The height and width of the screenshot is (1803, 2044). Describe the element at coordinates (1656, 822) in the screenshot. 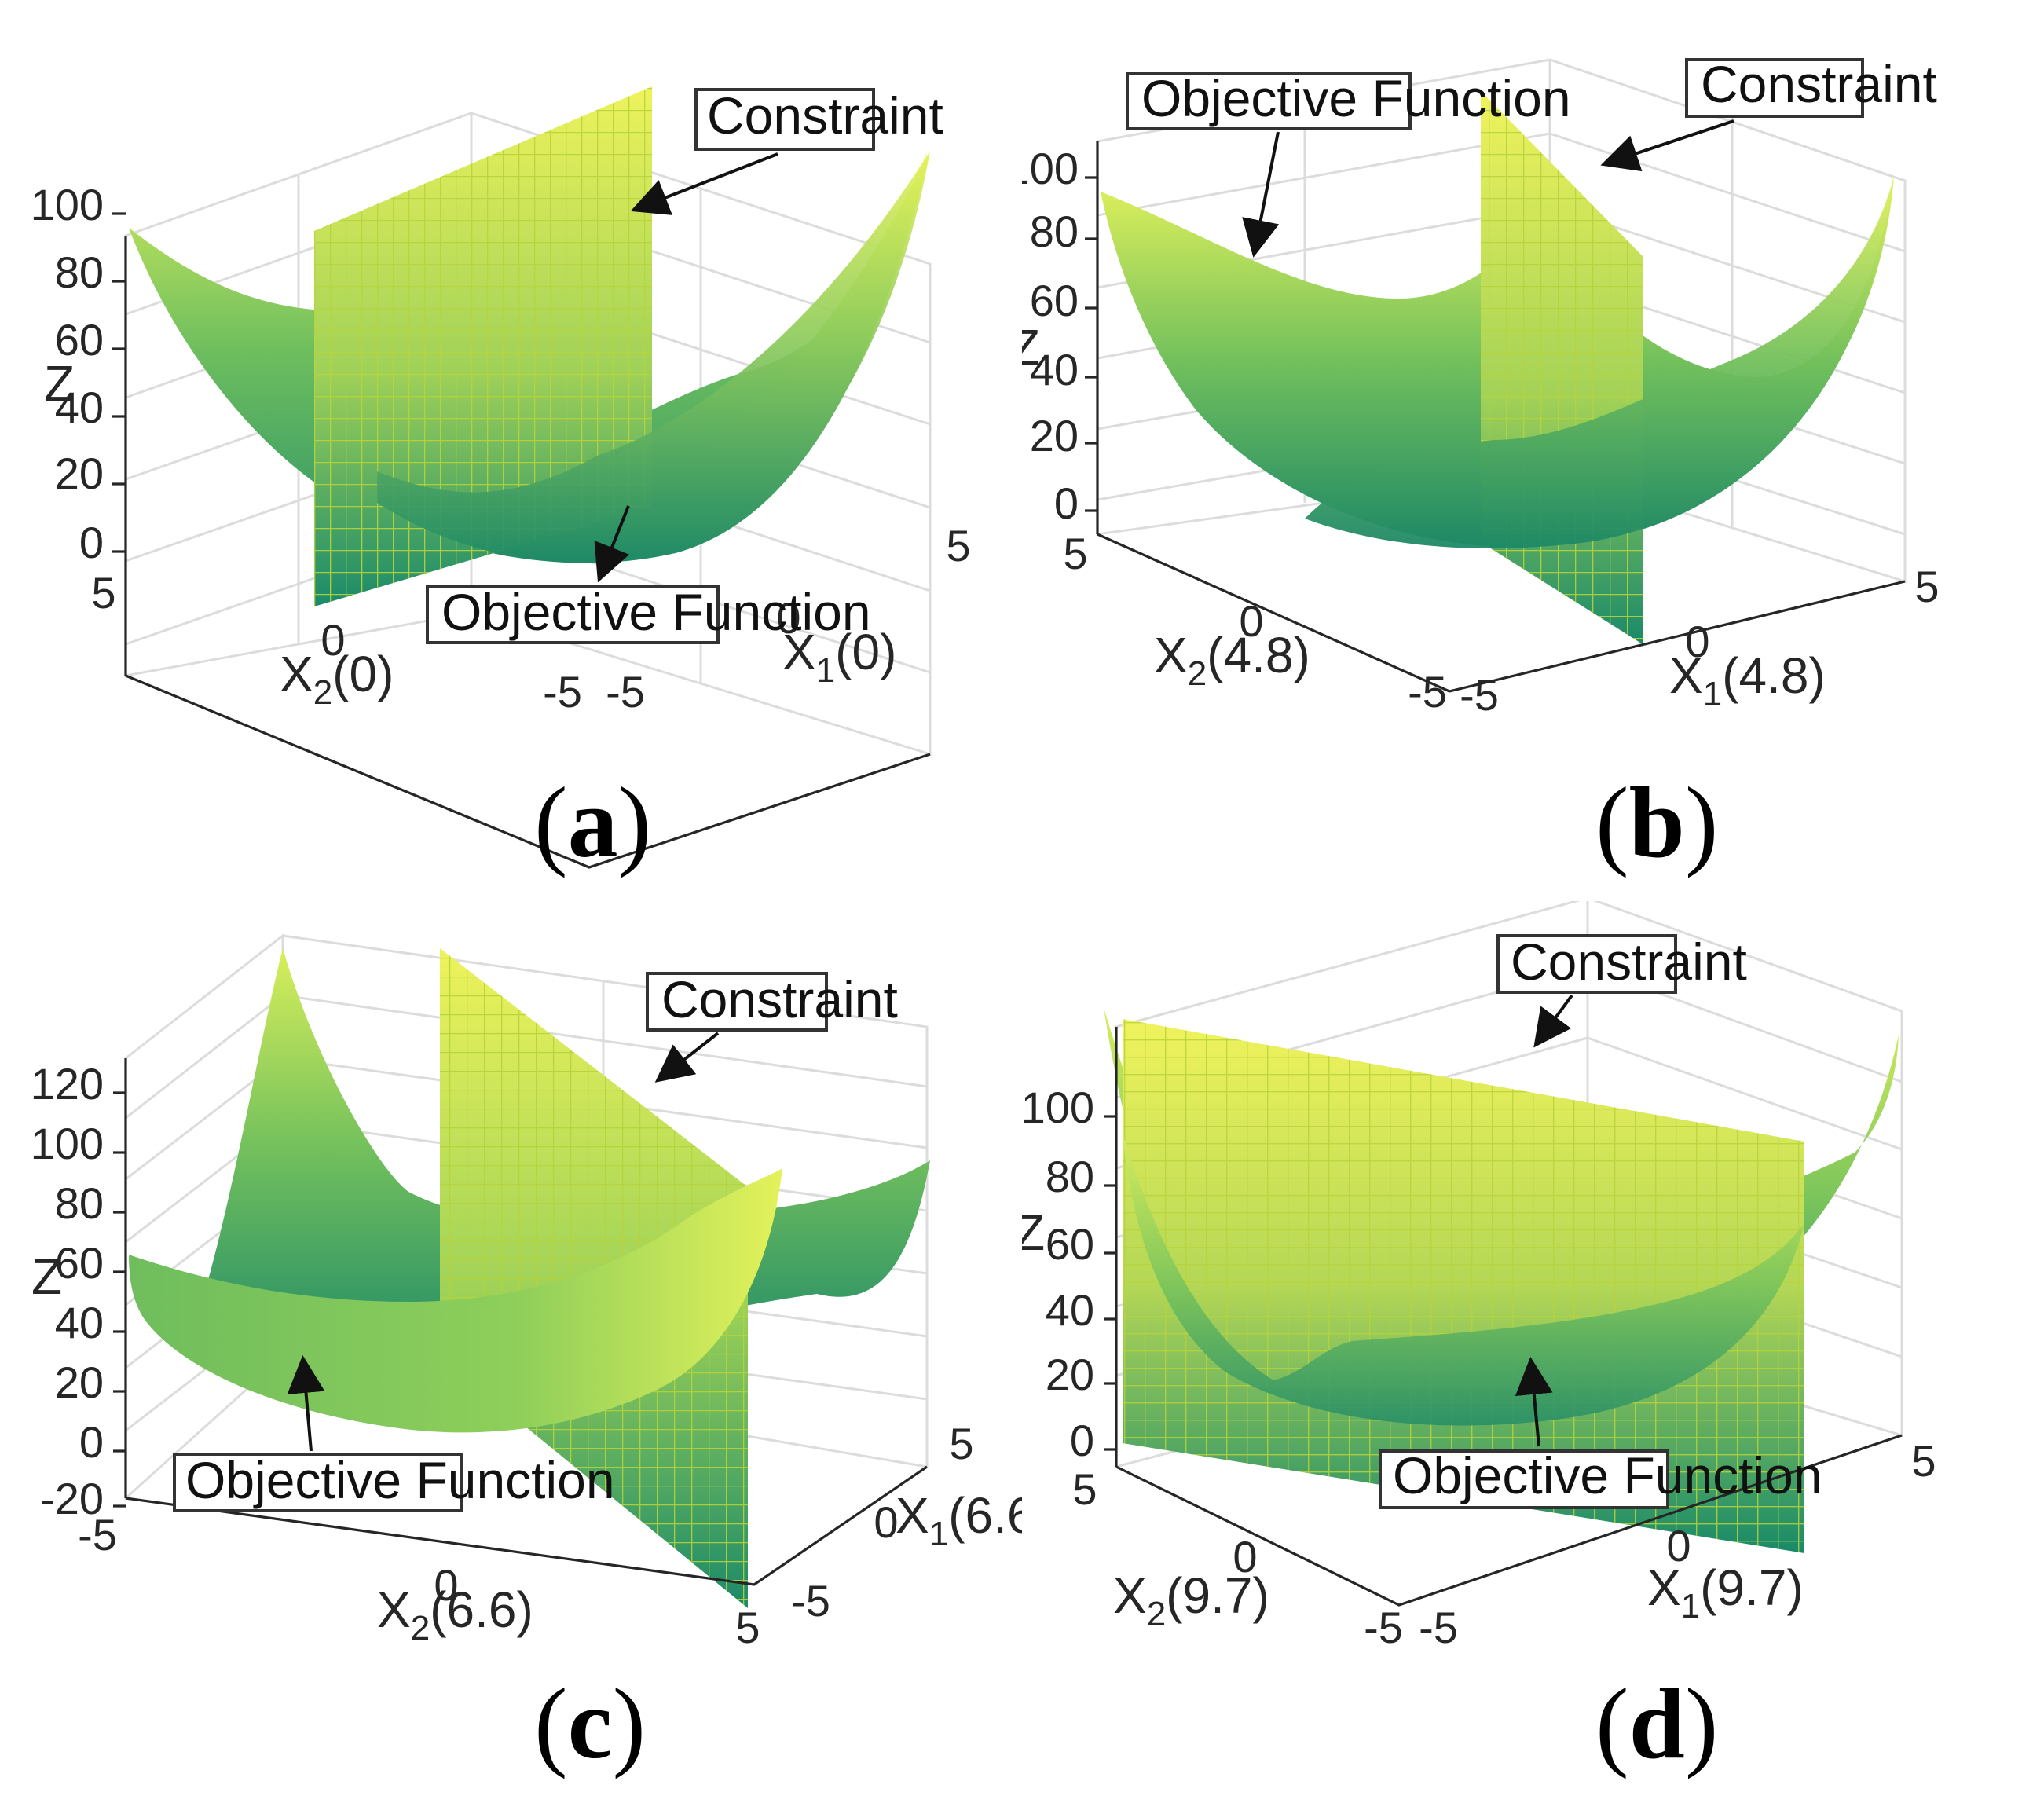

I see `panel-caption: (b)` at that location.